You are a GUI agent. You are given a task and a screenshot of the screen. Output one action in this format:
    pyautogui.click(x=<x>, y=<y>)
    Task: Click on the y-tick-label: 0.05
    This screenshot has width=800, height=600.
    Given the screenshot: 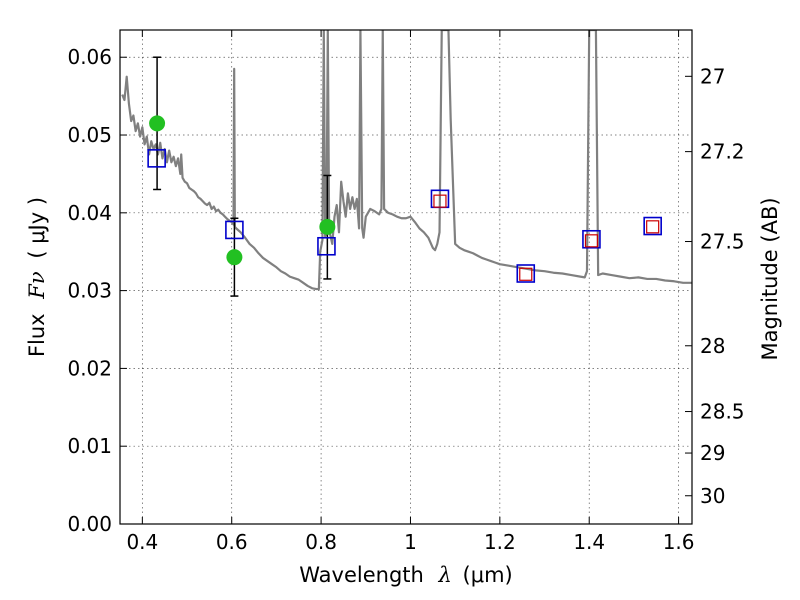 What is the action you would take?
    pyautogui.click(x=89, y=135)
    